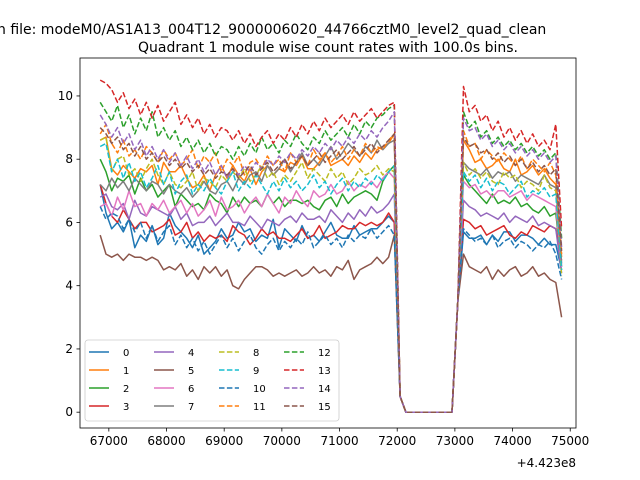 The image size is (640, 480). What do you see at coordinates (282, 441) in the screenshot?
I see `x-tick-label: 70000` at bounding box center [282, 441].